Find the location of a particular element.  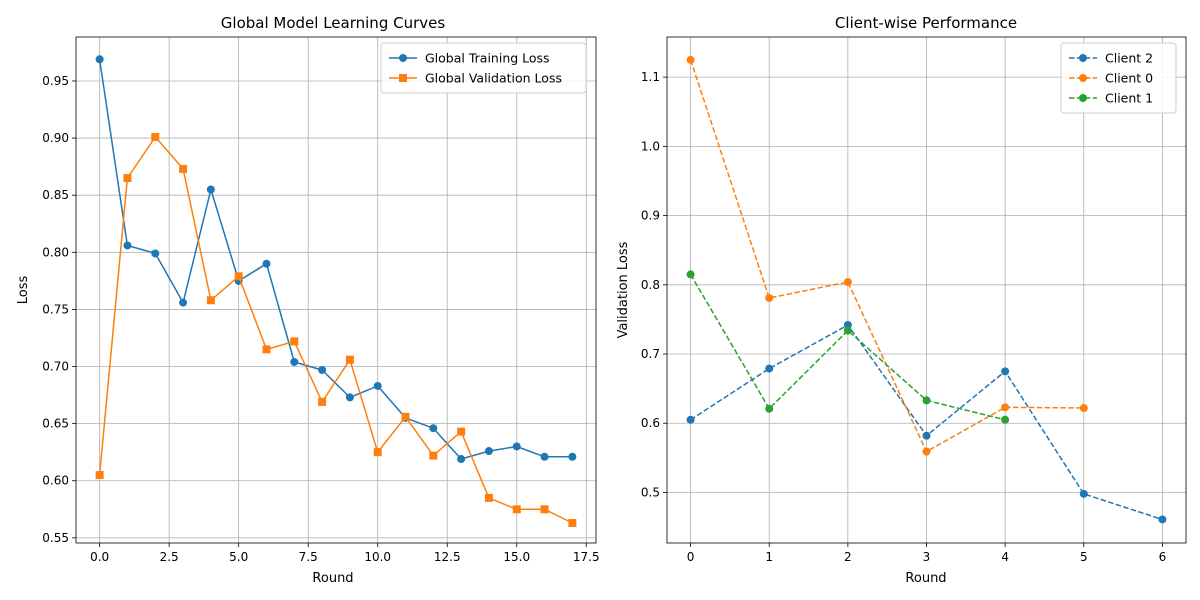

x-tick-label: 2 is located at coordinates (848, 557).